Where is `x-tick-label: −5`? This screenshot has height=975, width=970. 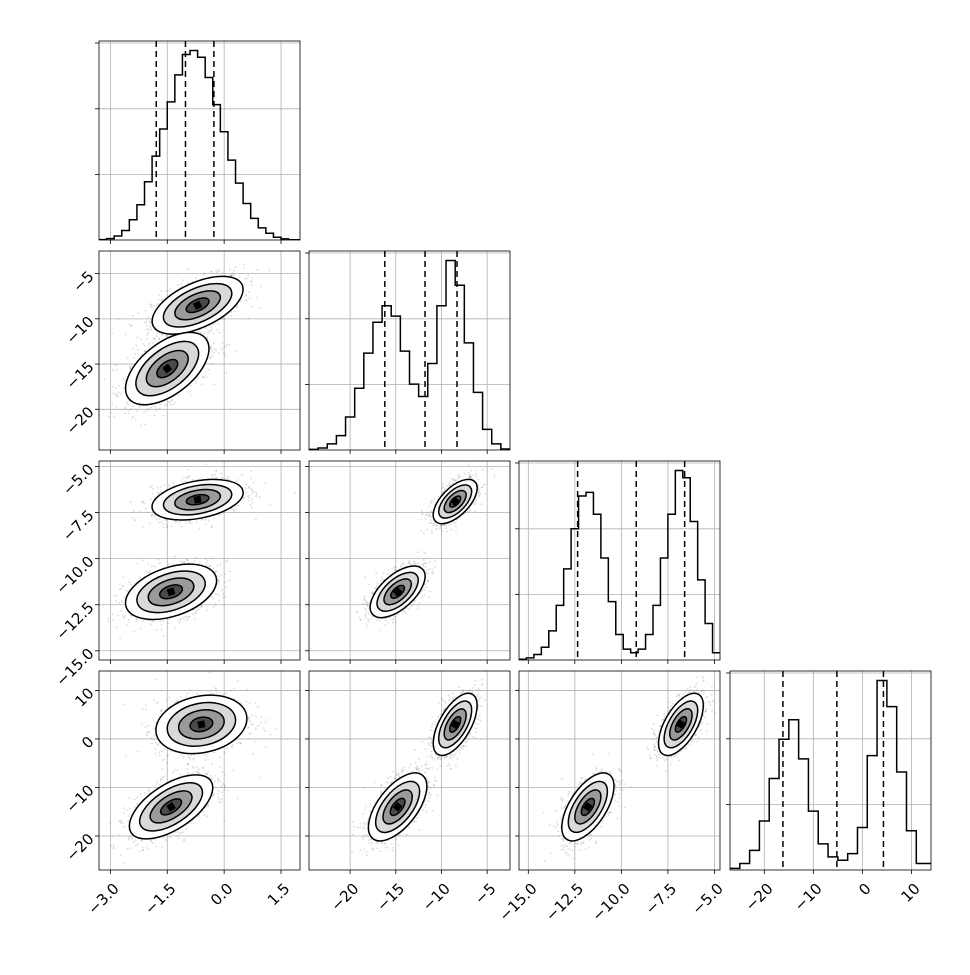 x-tick-label: −5 is located at coordinates (485, 894).